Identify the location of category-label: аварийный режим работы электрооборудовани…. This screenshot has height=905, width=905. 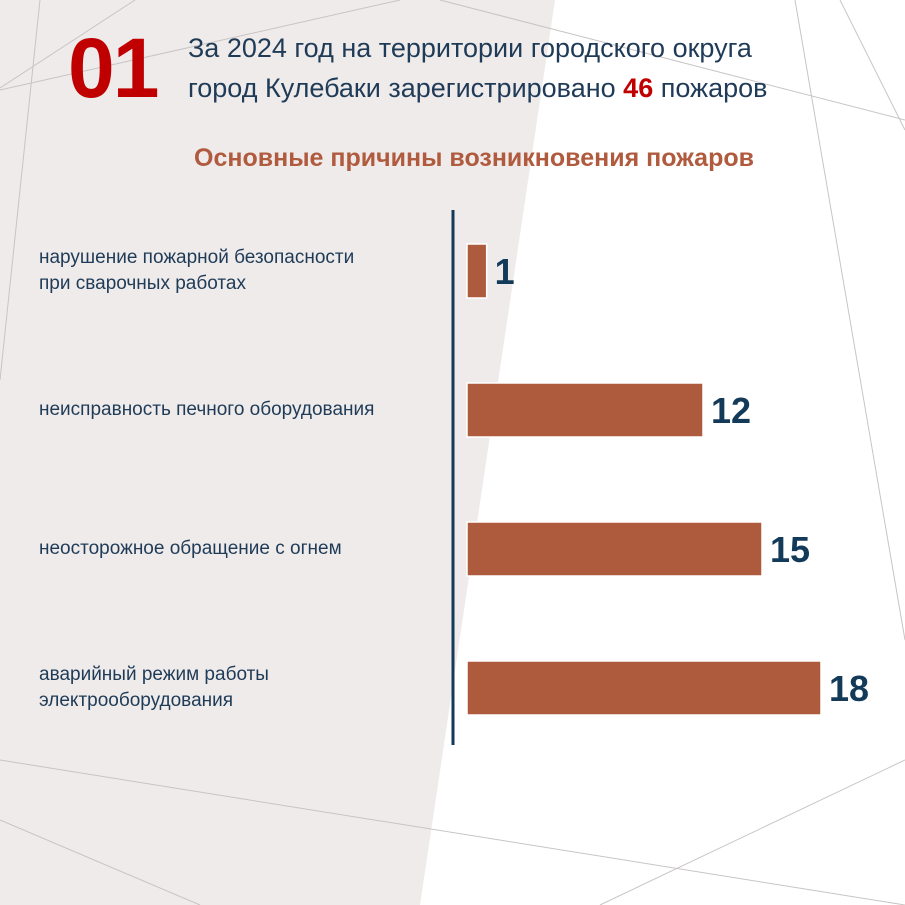
(244, 688).